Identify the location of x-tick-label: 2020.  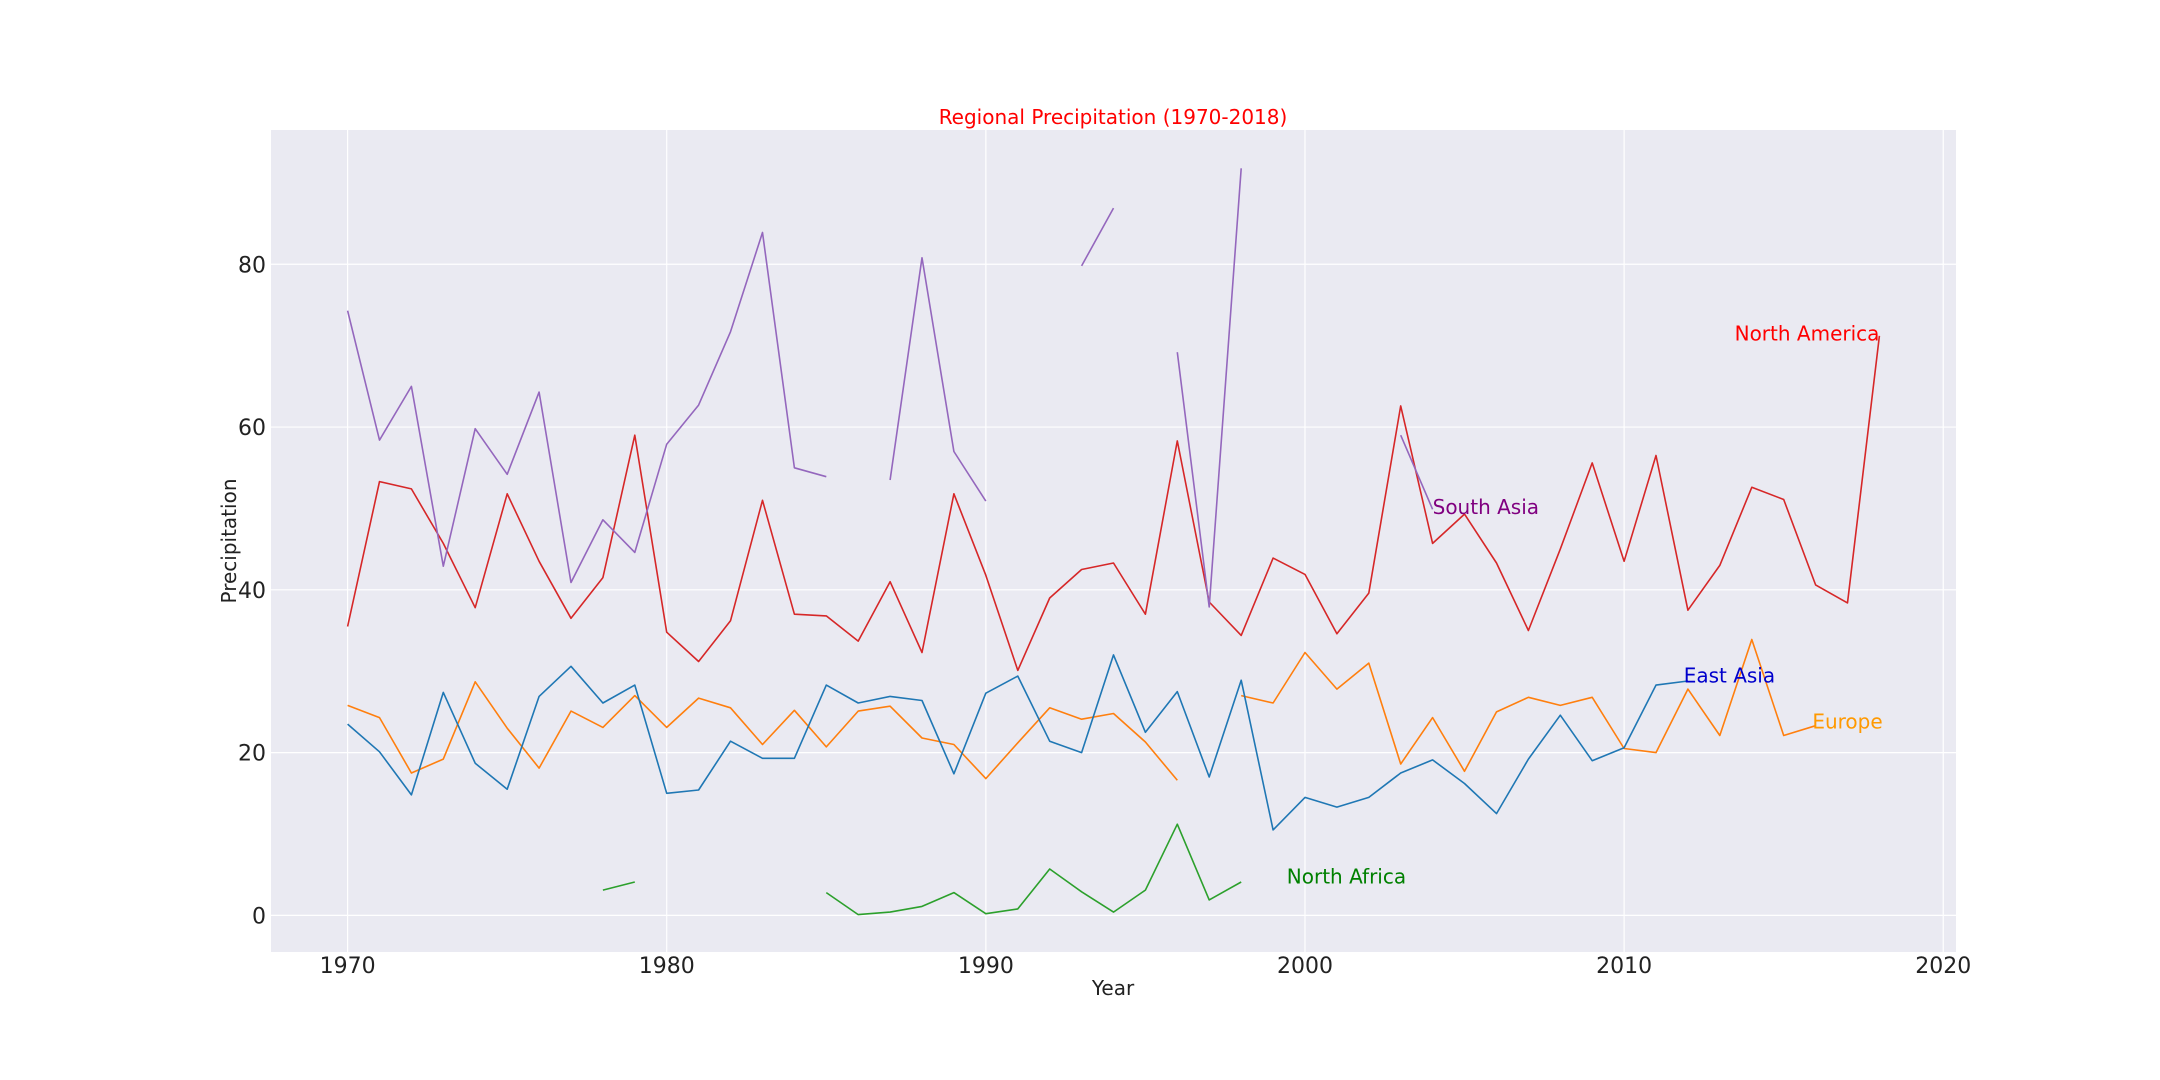
(1943, 966).